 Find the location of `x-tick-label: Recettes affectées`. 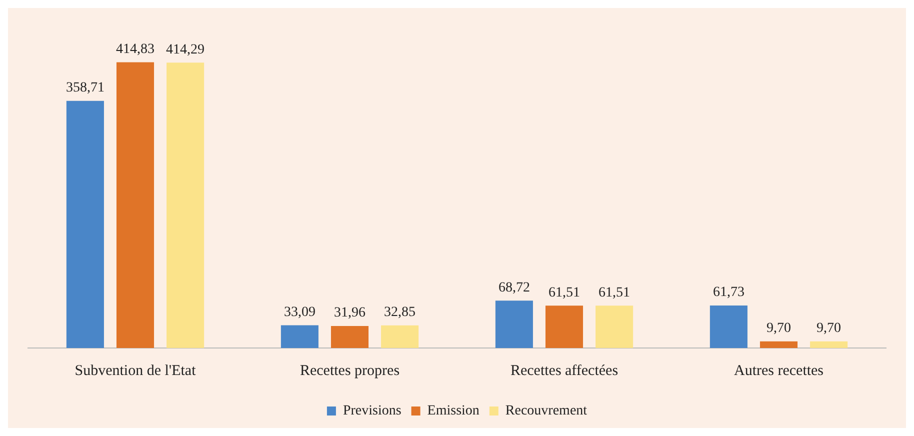

x-tick-label: Recettes affectées is located at coordinates (564, 370).